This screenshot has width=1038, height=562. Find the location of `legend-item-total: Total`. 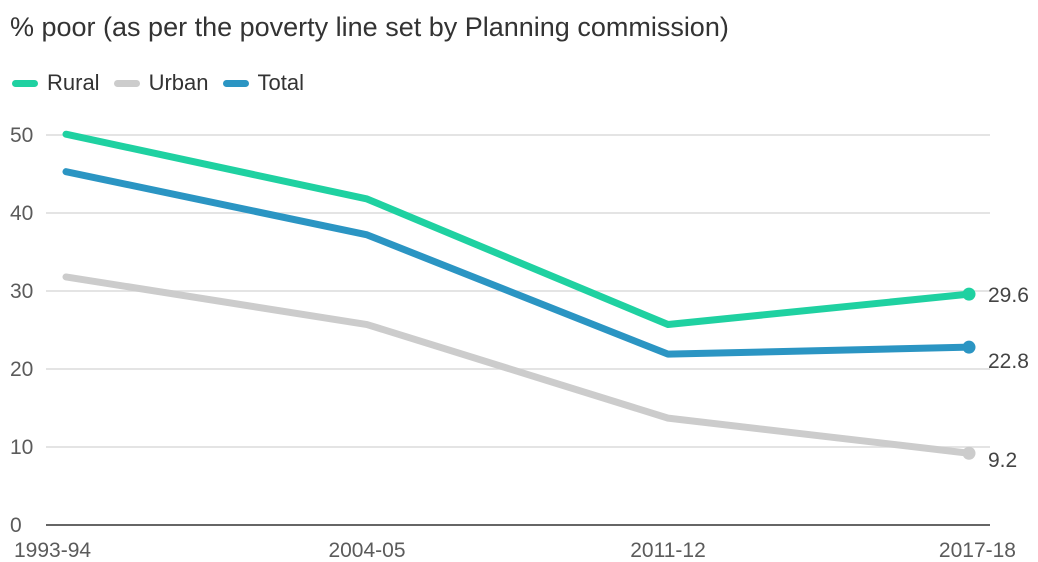

legend-item-total: Total is located at coordinates (263, 83).